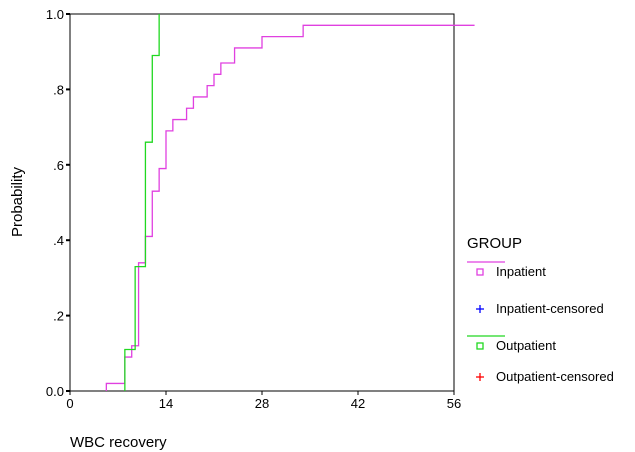 The width and height of the screenshot is (635, 452). I want to click on y-tick-label: 0.0, so click(55, 391).